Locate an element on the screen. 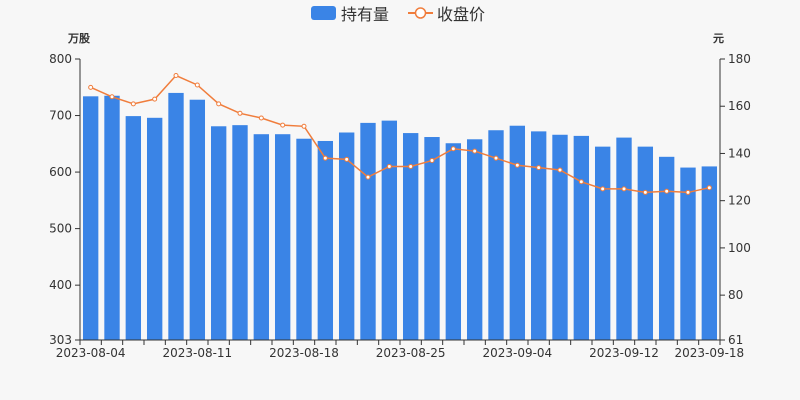 This screenshot has height=400, width=800. legend-line-marker is located at coordinates (420, 13).